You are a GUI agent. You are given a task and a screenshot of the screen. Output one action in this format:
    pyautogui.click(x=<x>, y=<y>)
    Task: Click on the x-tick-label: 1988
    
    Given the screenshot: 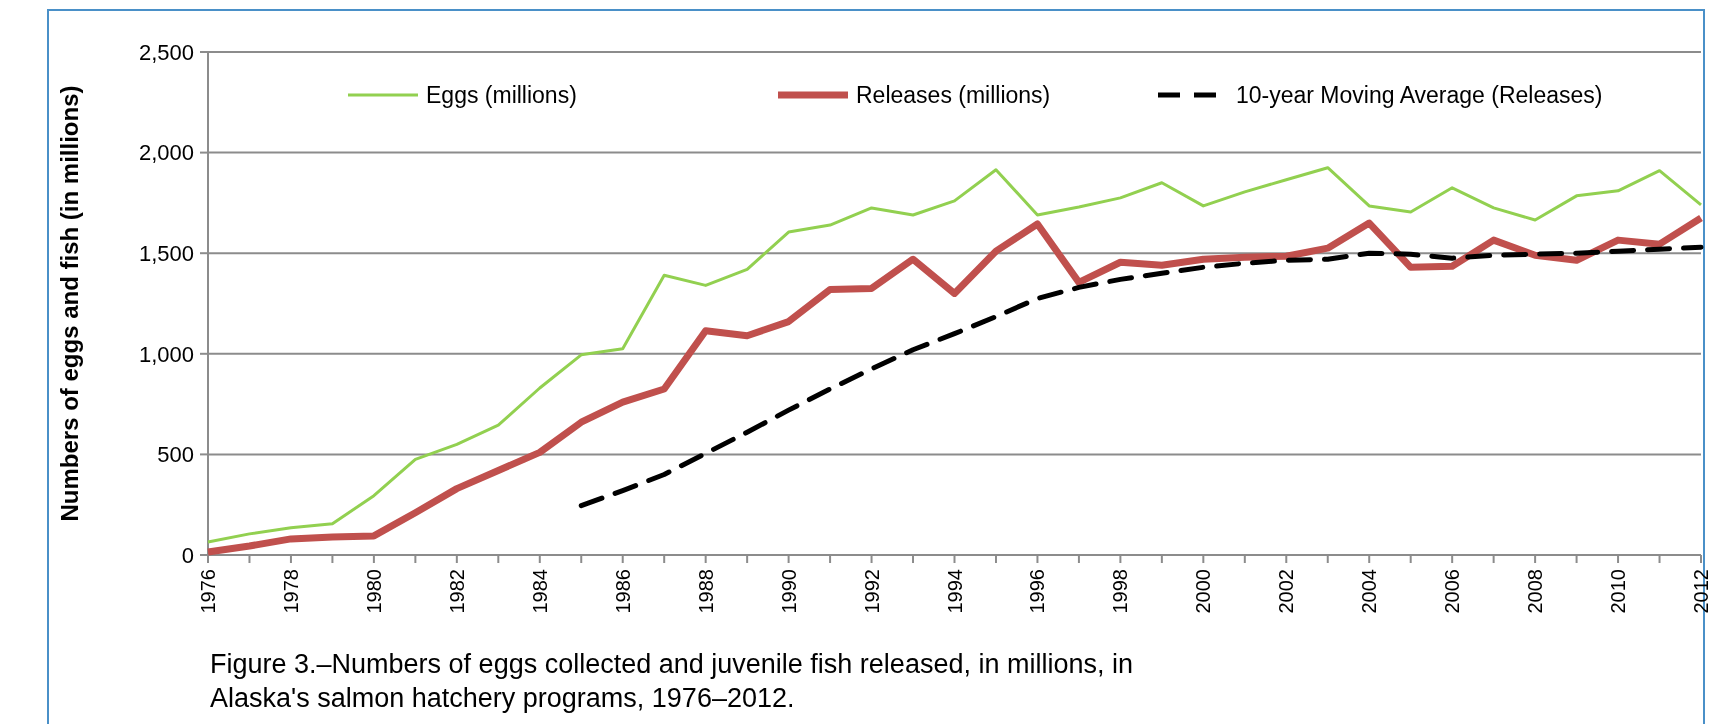 What is the action you would take?
    pyautogui.click(x=705, y=591)
    